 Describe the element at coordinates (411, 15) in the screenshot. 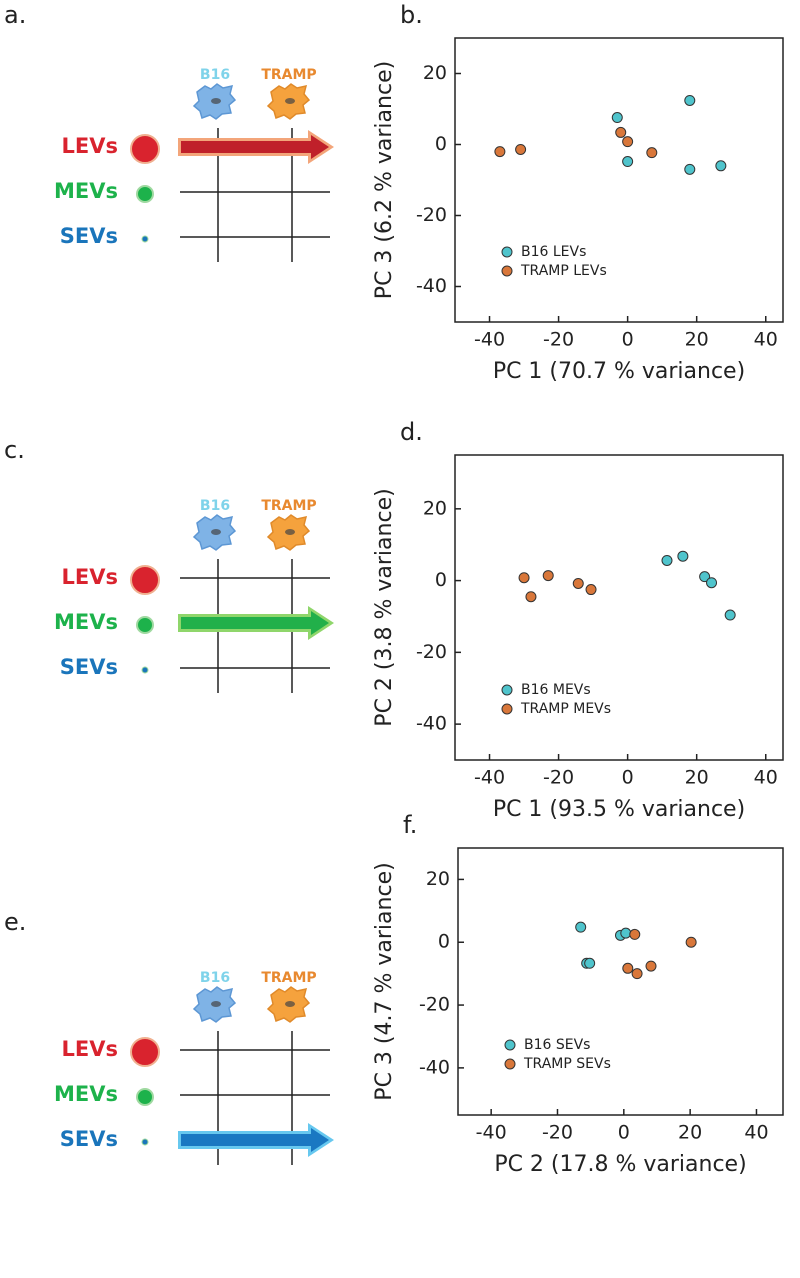

I see `panel-label: b.` at that location.